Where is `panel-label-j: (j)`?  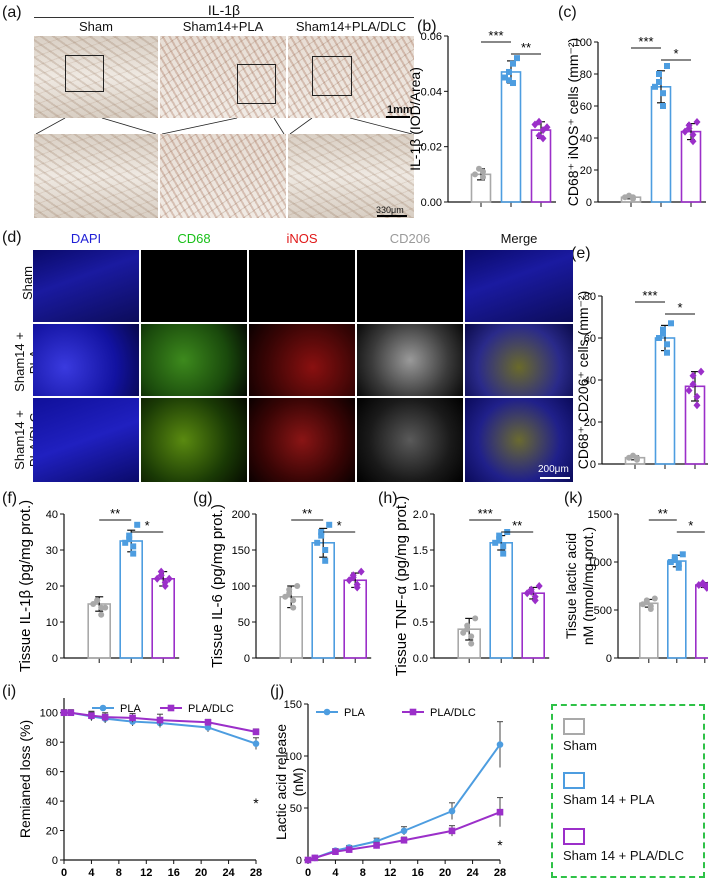
panel-label-j: (j) is located at coordinates (277, 691).